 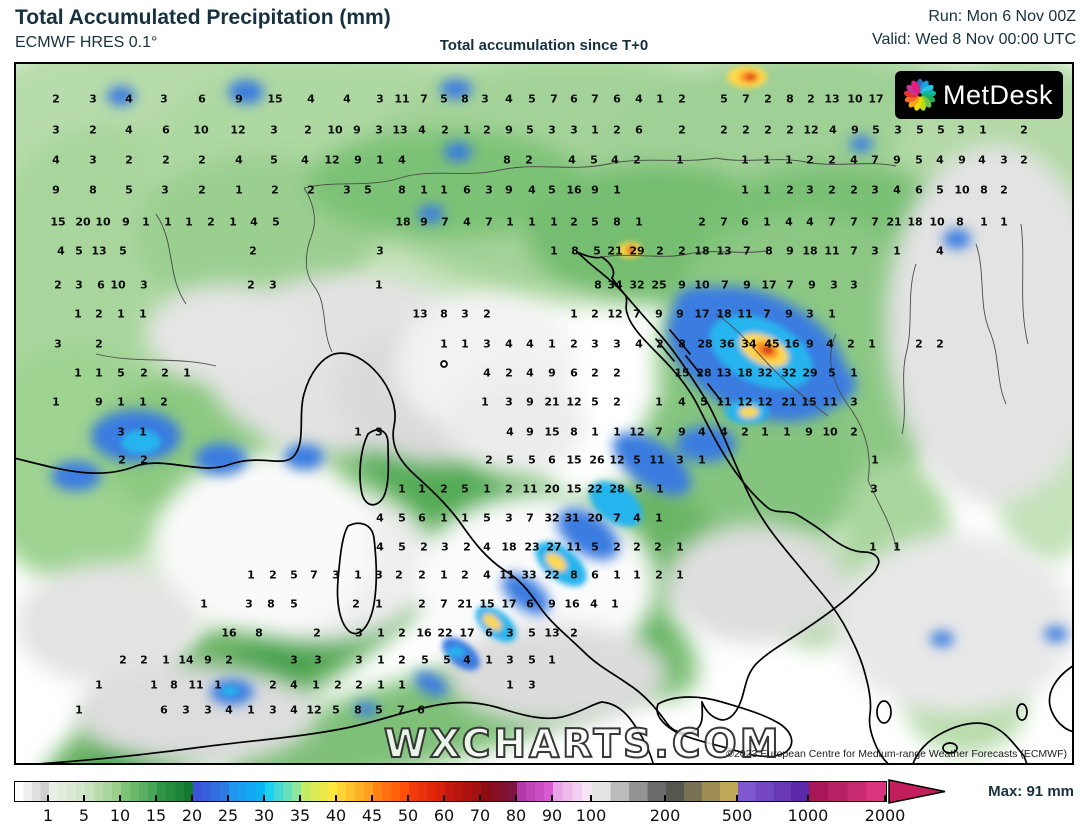 I want to click on colorbar-tick-label: 2000, so click(x=885, y=815).